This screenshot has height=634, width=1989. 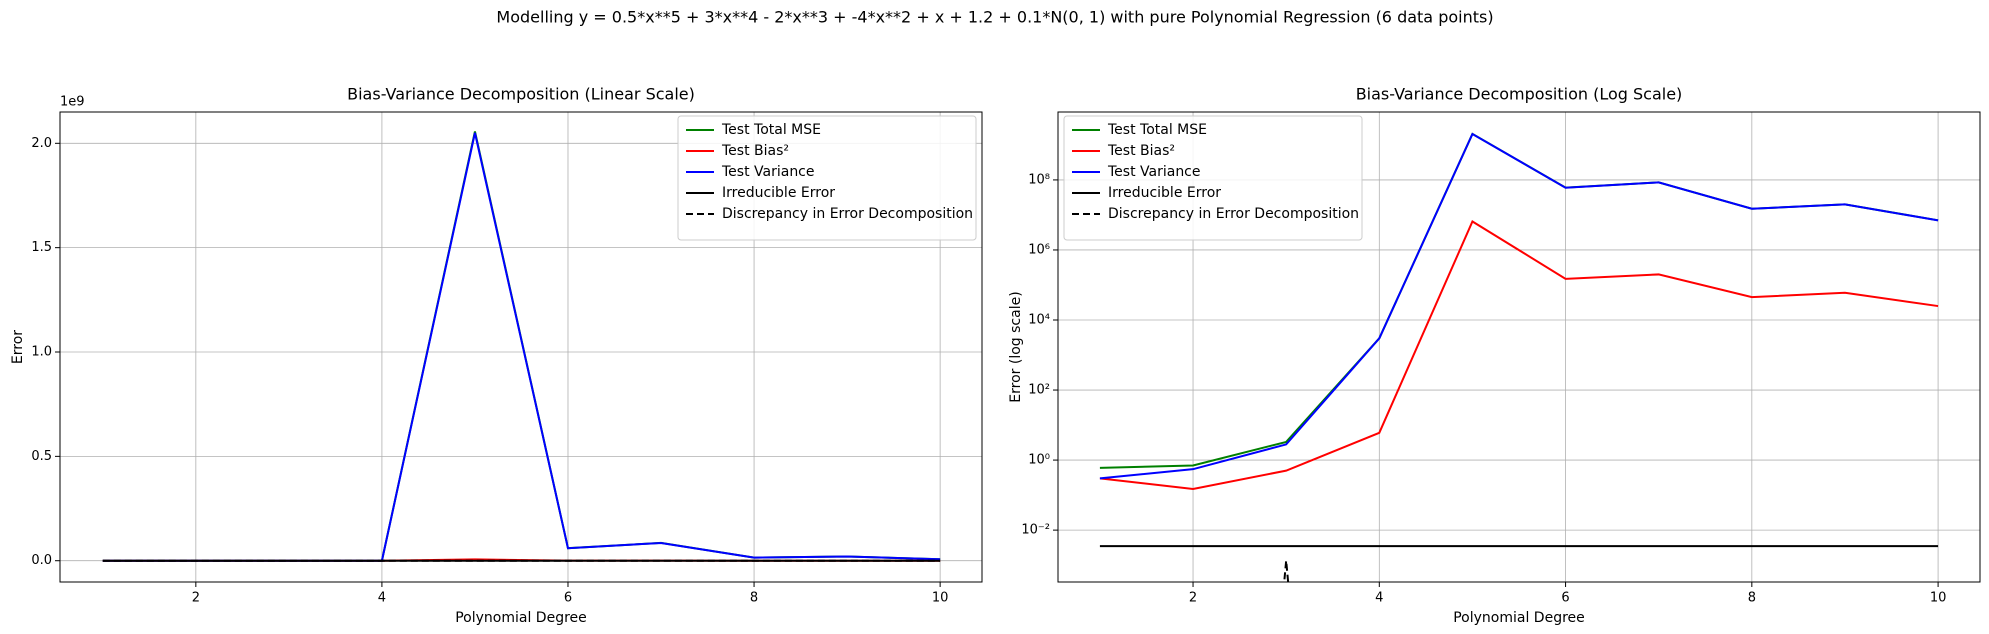 What do you see at coordinates (1039, 390) in the screenshot?
I see `y-tick-label: 10²` at bounding box center [1039, 390].